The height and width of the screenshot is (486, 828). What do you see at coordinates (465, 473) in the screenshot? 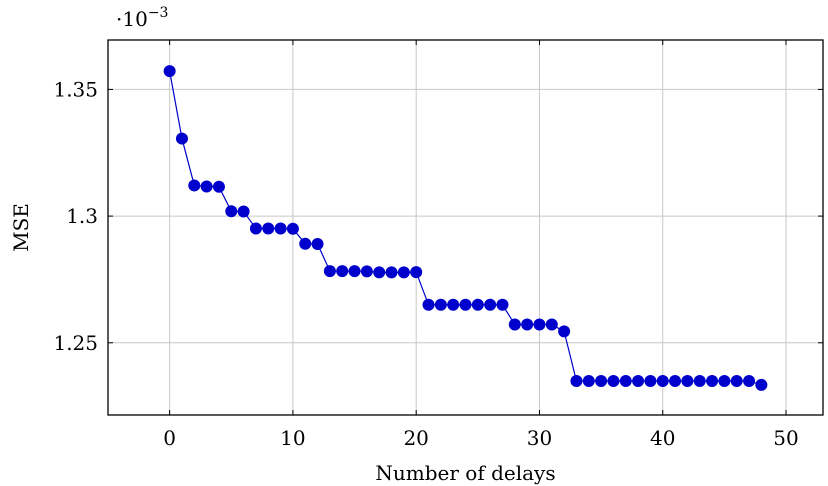
I see `x-axis-title: Number of delays` at bounding box center [465, 473].